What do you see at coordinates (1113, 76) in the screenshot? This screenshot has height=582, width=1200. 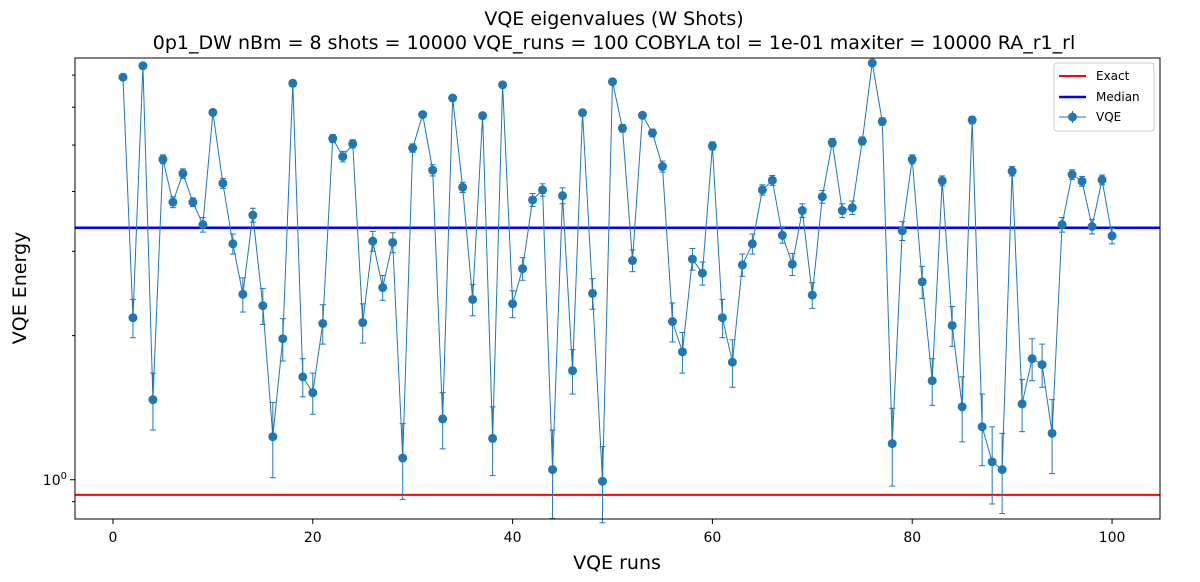 I see `legend-exact-label: Exact` at bounding box center [1113, 76].